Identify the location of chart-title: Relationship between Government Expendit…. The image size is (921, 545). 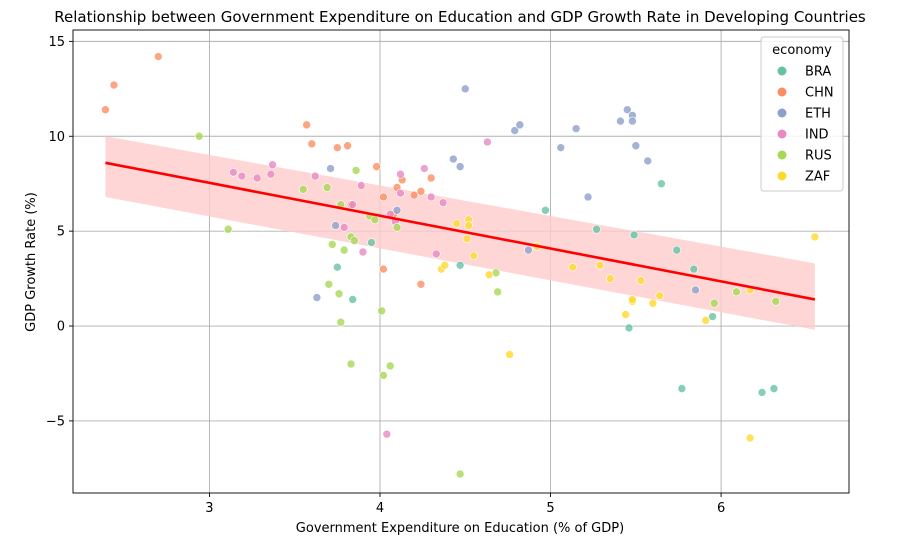
(460, 17).